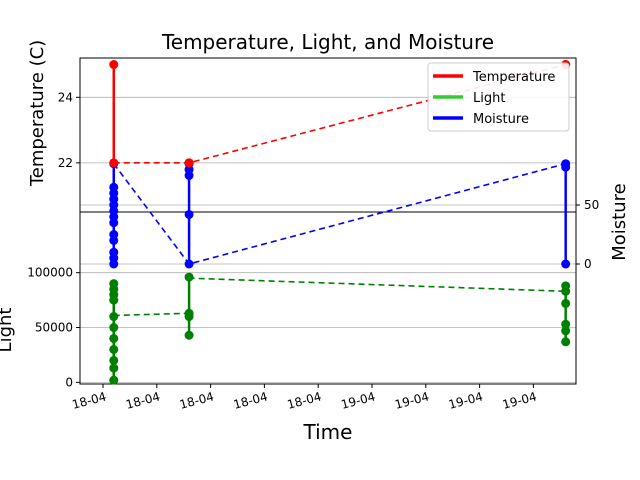 This screenshot has height=480, width=640. I want to click on xtick-label-0: 18-04, so click(88, 400).